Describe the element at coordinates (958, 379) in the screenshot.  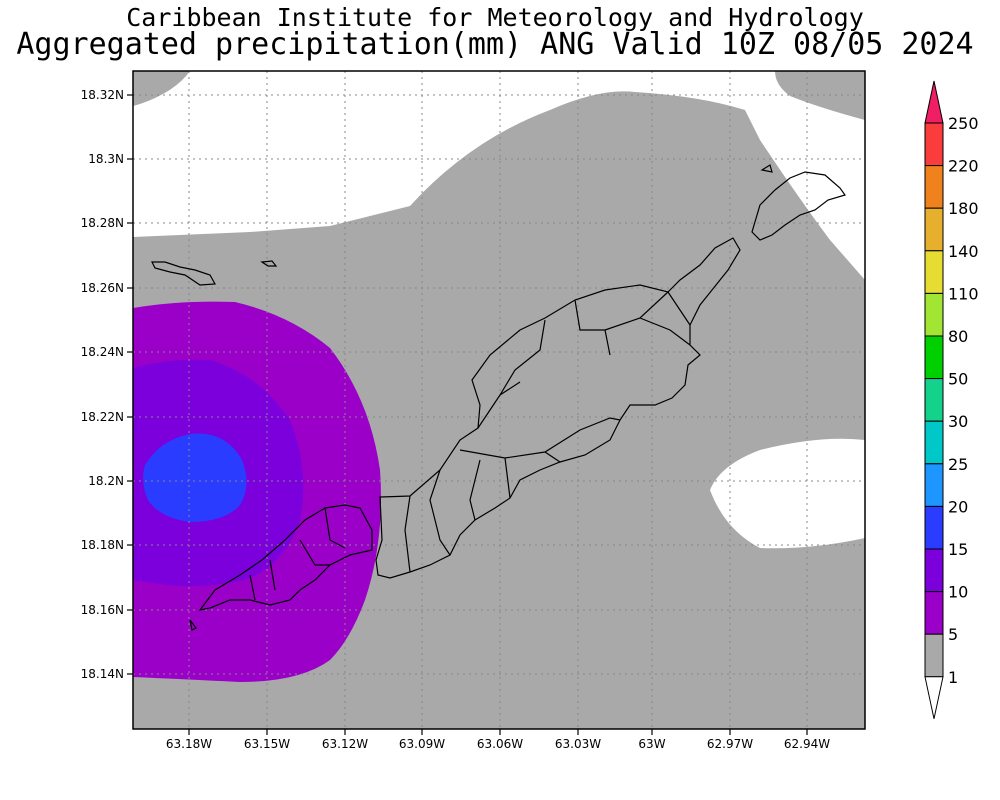
I see `colorbar-label: 50` at that location.